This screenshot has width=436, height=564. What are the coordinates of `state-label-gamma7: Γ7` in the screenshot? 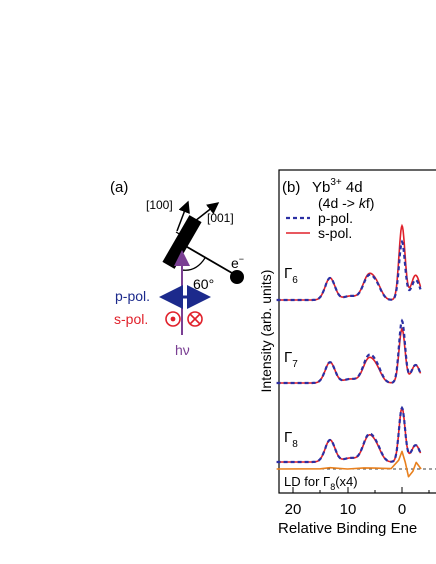 It's located at (291, 359).